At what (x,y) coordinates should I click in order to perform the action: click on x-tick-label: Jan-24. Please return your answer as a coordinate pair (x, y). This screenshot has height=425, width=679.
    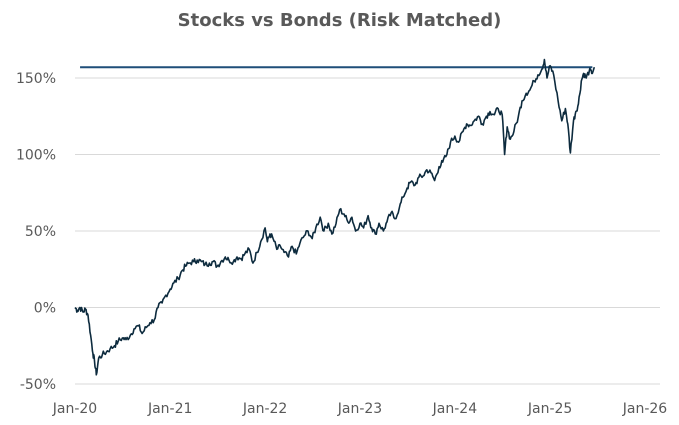
    Looking at the image, I should click on (455, 409).